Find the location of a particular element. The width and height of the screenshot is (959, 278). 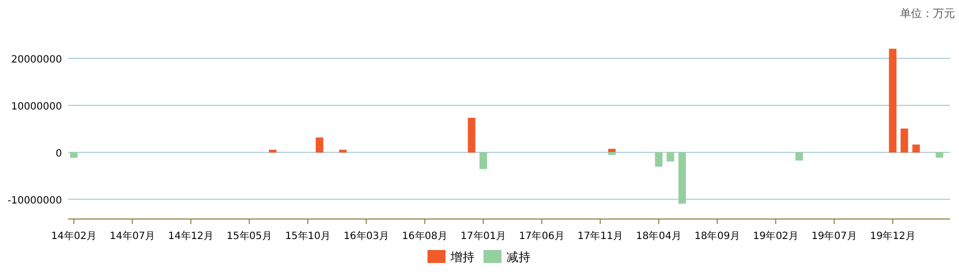

y-tick-label: 10000000 is located at coordinates (36, 106).